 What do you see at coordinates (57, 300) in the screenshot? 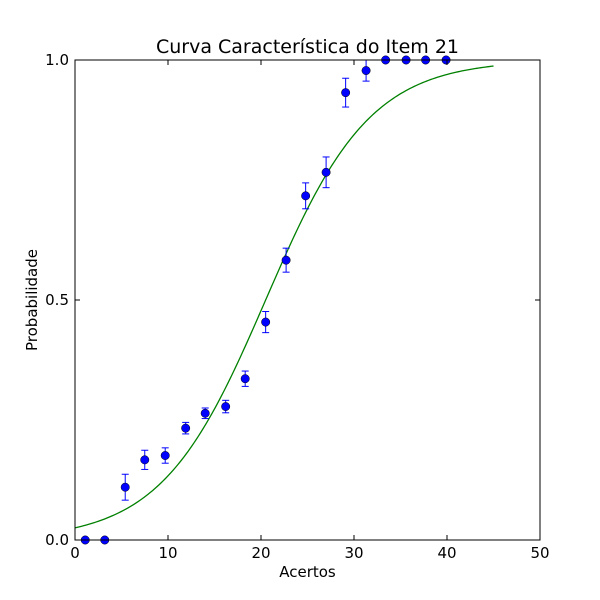
I see `y-tick-label: 0.5` at bounding box center [57, 300].